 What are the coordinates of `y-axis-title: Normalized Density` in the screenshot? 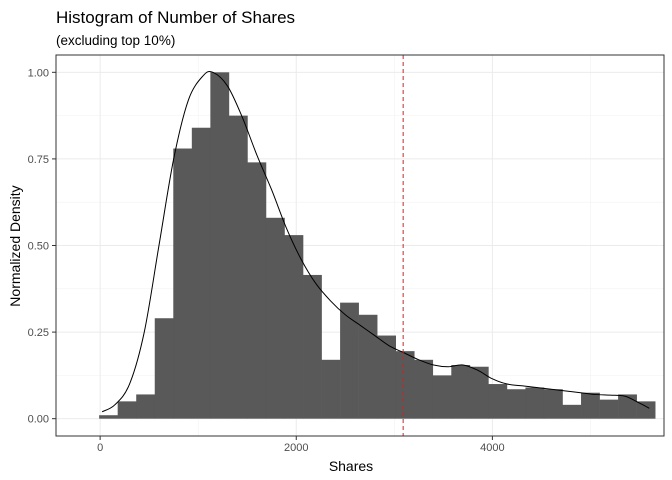 It's located at (15, 245).